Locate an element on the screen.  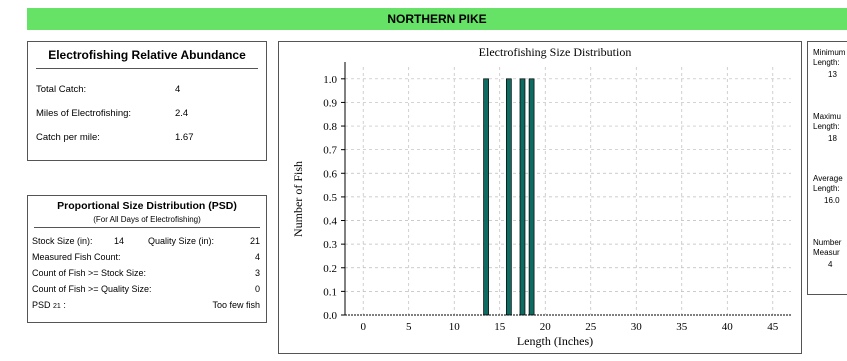
max-length-value: 18 is located at coordinates (832, 139).